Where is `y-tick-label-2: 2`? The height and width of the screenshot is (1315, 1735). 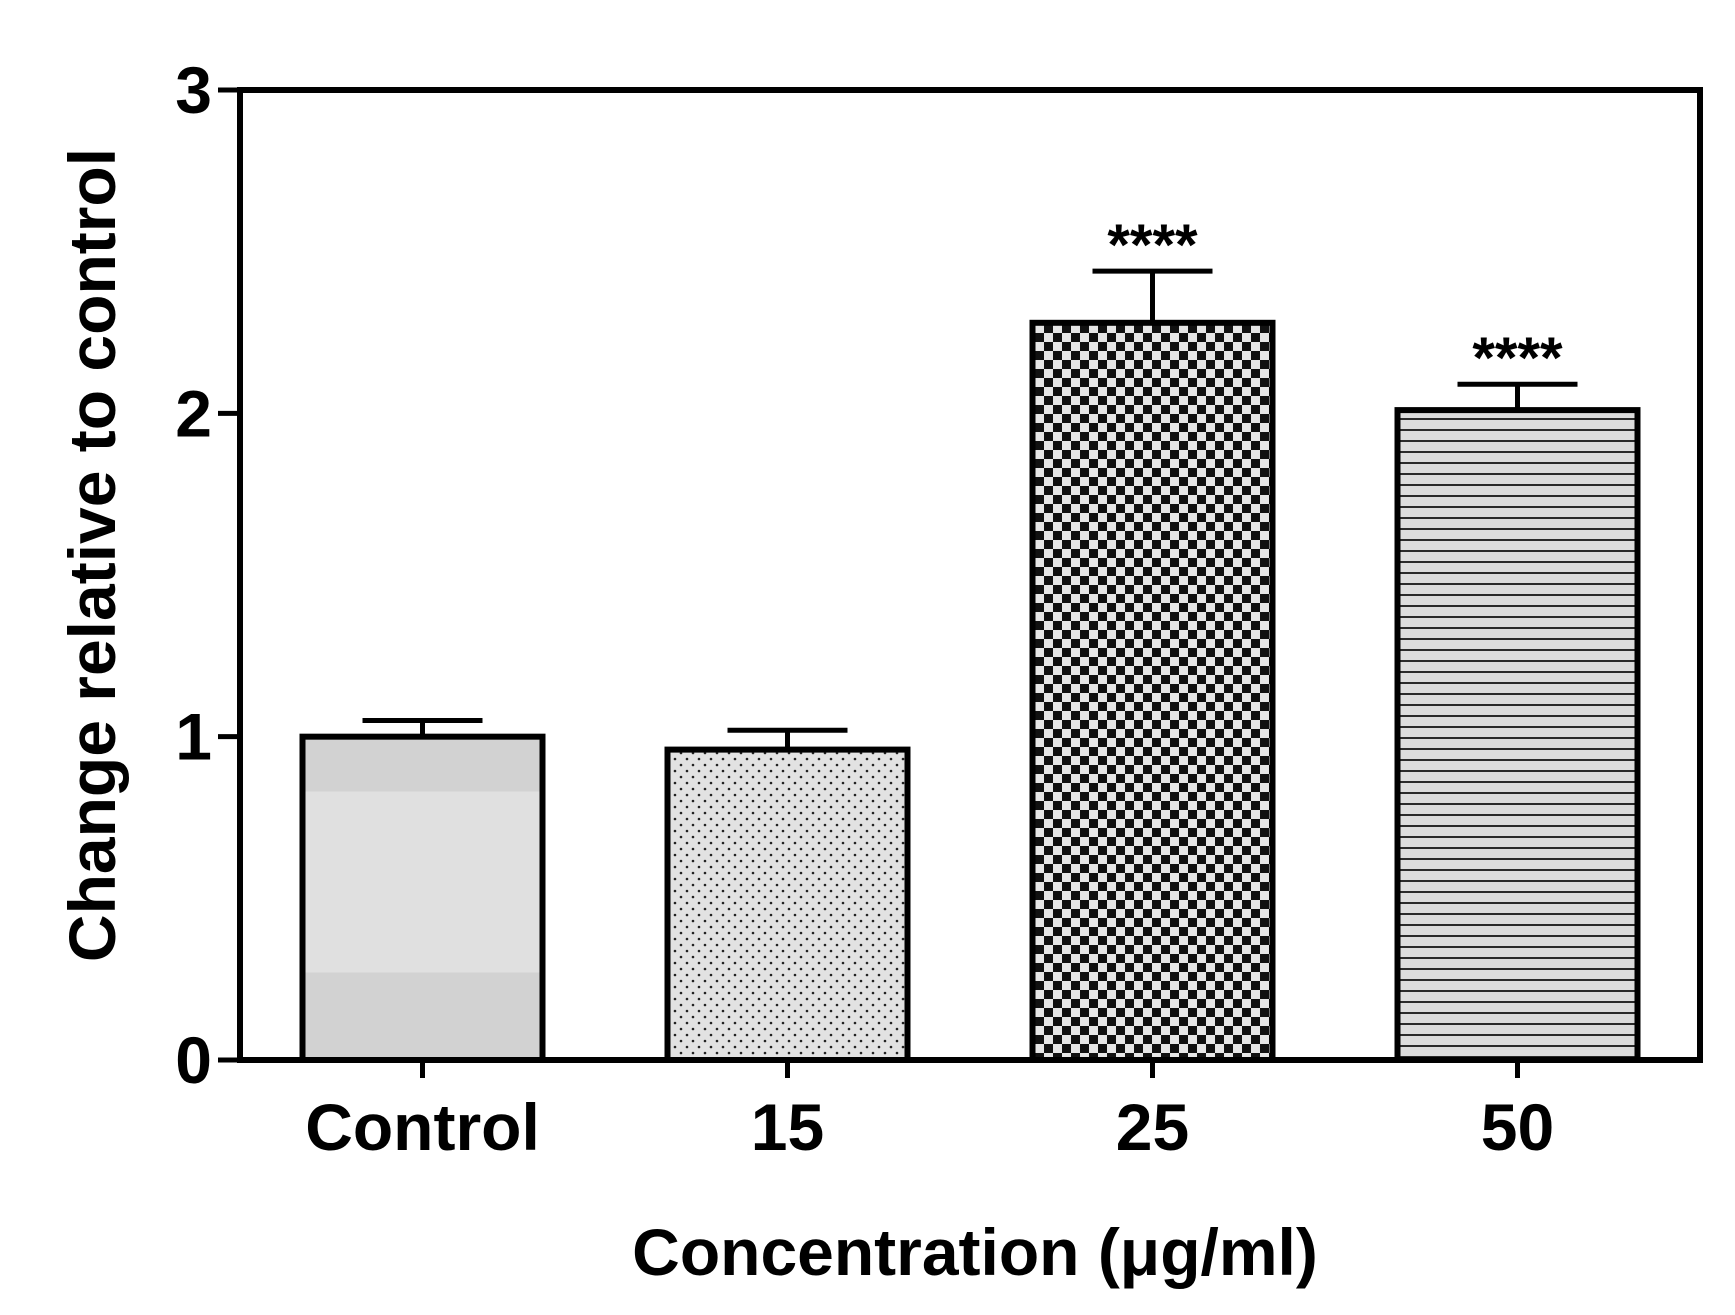
y-tick-label-2: 2 is located at coordinates (193, 413).